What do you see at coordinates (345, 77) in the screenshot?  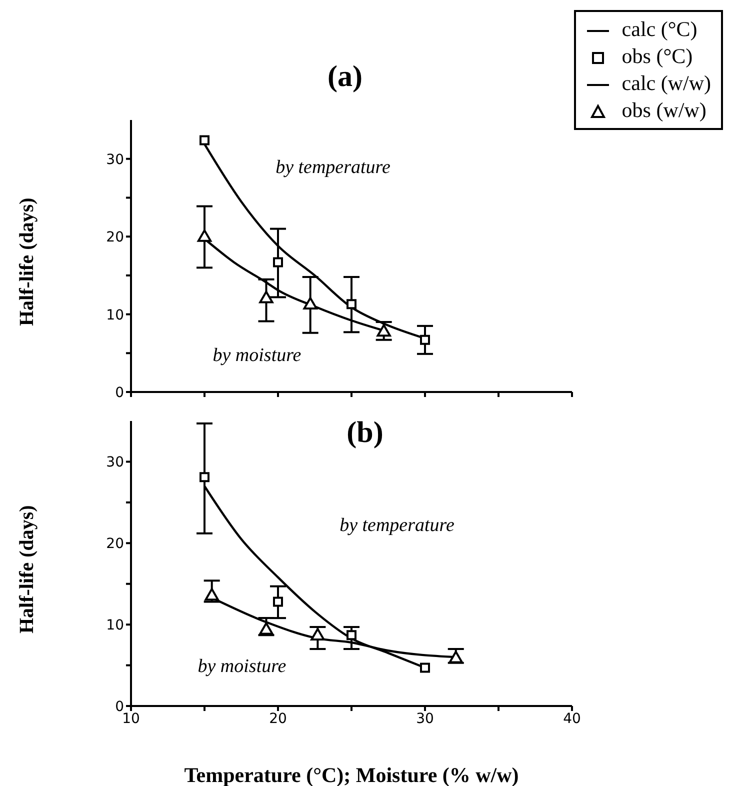 I see `chart-title: (a)` at bounding box center [345, 77].